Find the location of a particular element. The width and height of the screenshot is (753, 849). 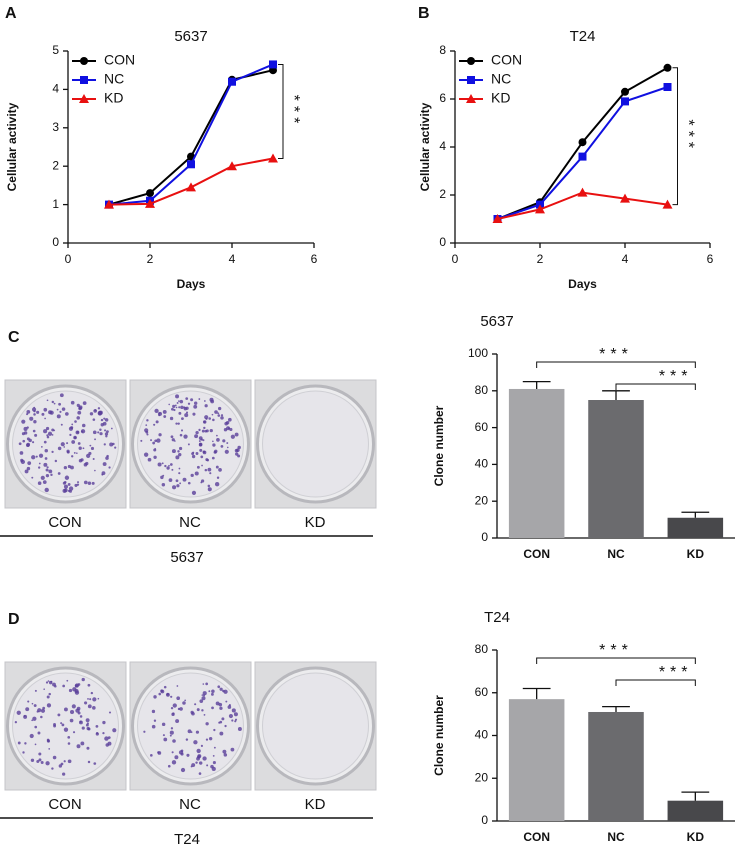

x-tick-label: NC is located at coordinates (616, 837).